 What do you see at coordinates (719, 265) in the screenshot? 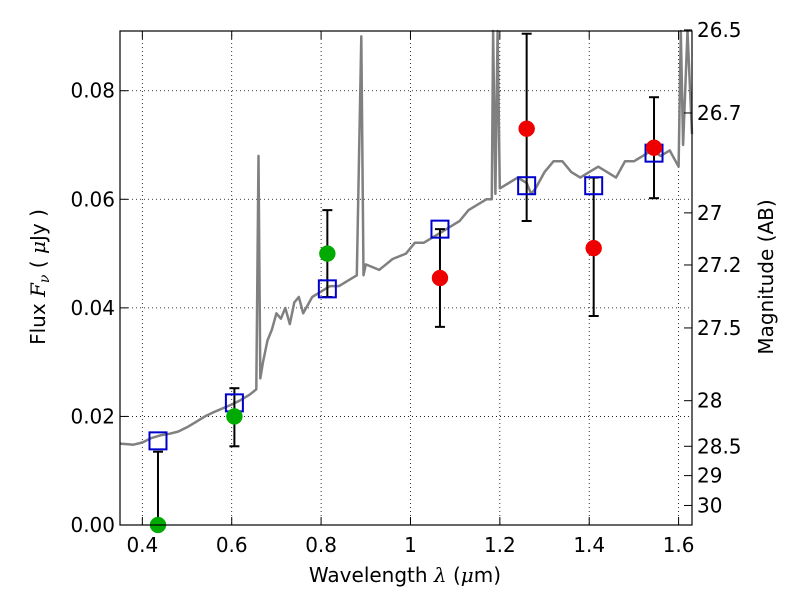
I see `right-tick-label: 27.2` at bounding box center [719, 265].